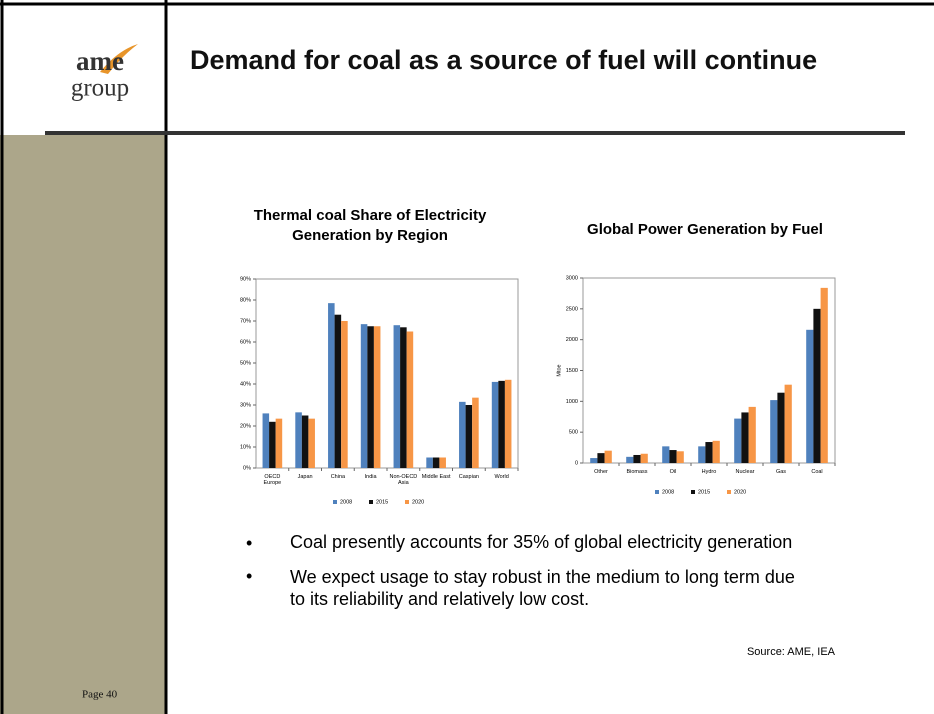 The width and height of the screenshot is (934, 714). I want to click on x-tick-label: Biomass, so click(637, 472).